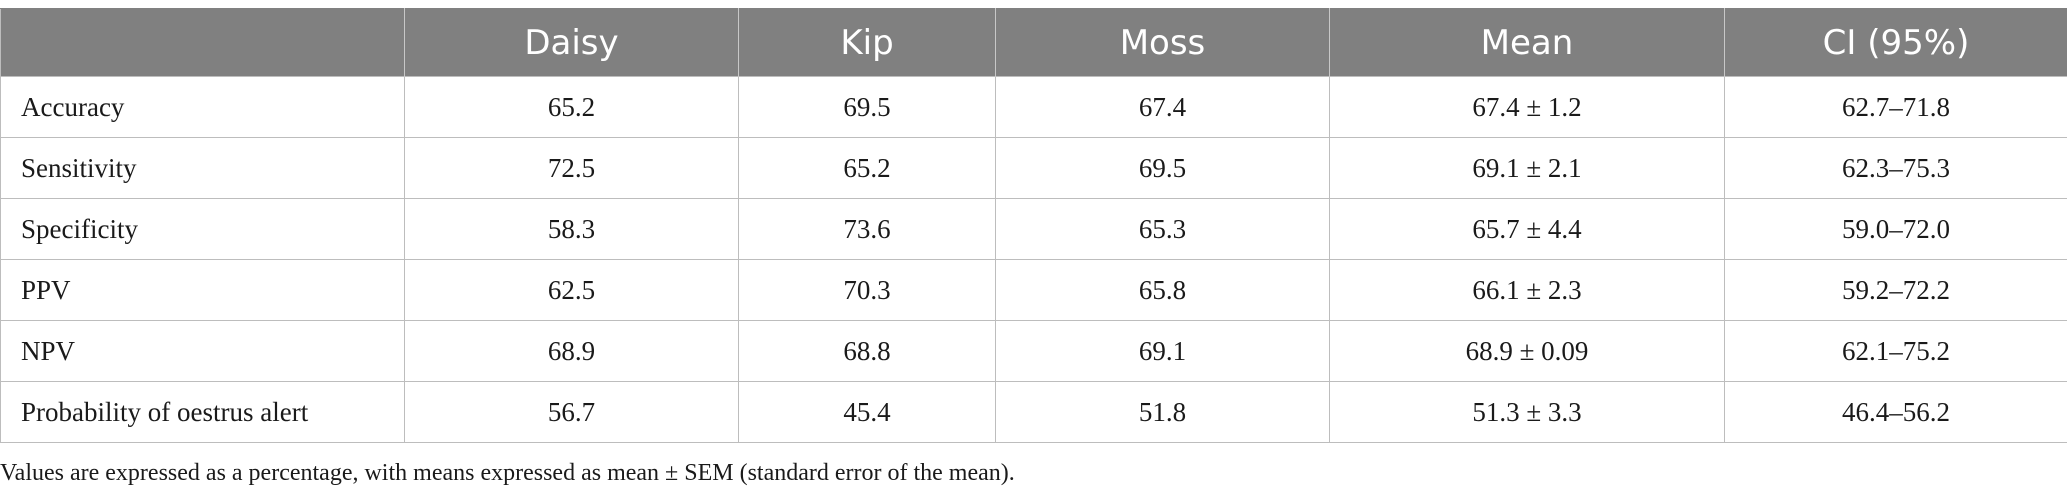 This screenshot has width=2067, height=502. Describe the element at coordinates (1527, 229) in the screenshot. I see `table-cell: 65.7 ± 4.4` at that location.